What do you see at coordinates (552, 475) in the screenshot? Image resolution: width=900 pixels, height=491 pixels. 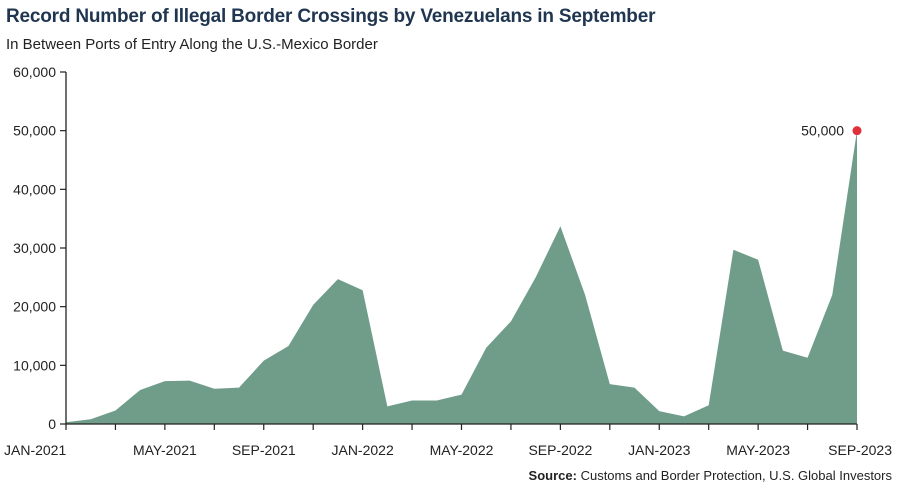 I see `source-label: Source:` at bounding box center [552, 475].